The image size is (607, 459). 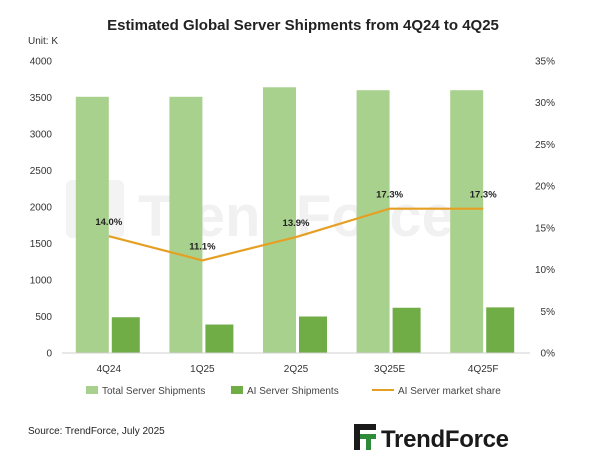 What do you see at coordinates (202, 369) in the screenshot?
I see `x-tick-label: 1Q25` at bounding box center [202, 369].